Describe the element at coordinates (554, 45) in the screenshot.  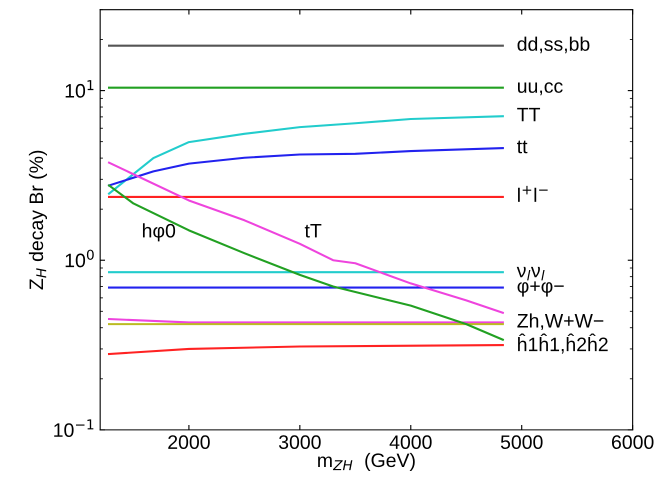
I see `series-label: dd,ss,bb` at that location.